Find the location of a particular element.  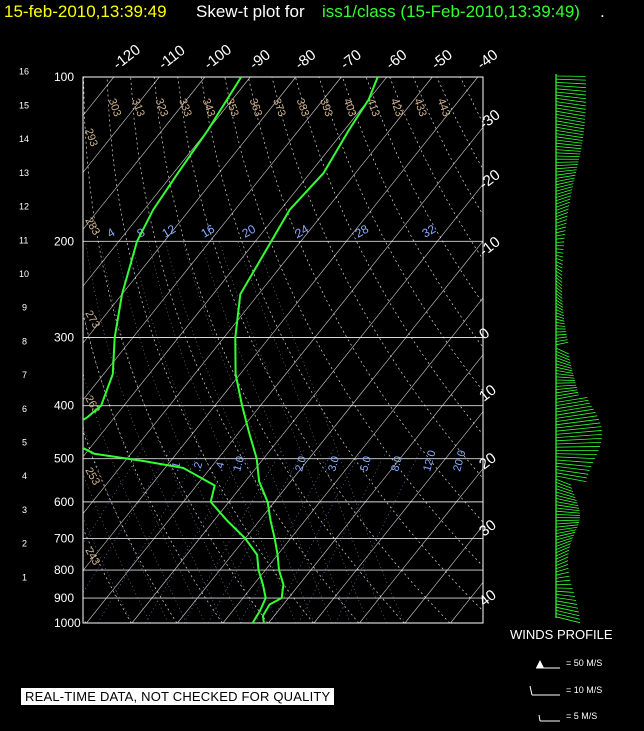

quality-notice: REAL-TIME DATA, NOT CHECKED FOR QUALITY is located at coordinates (177, 696).